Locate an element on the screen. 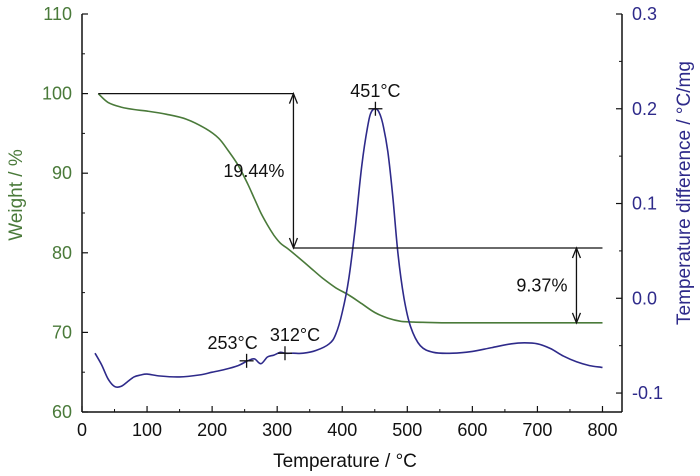 The image size is (700, 476). x-tick-label: 200 is located at coordinates (212, 430).